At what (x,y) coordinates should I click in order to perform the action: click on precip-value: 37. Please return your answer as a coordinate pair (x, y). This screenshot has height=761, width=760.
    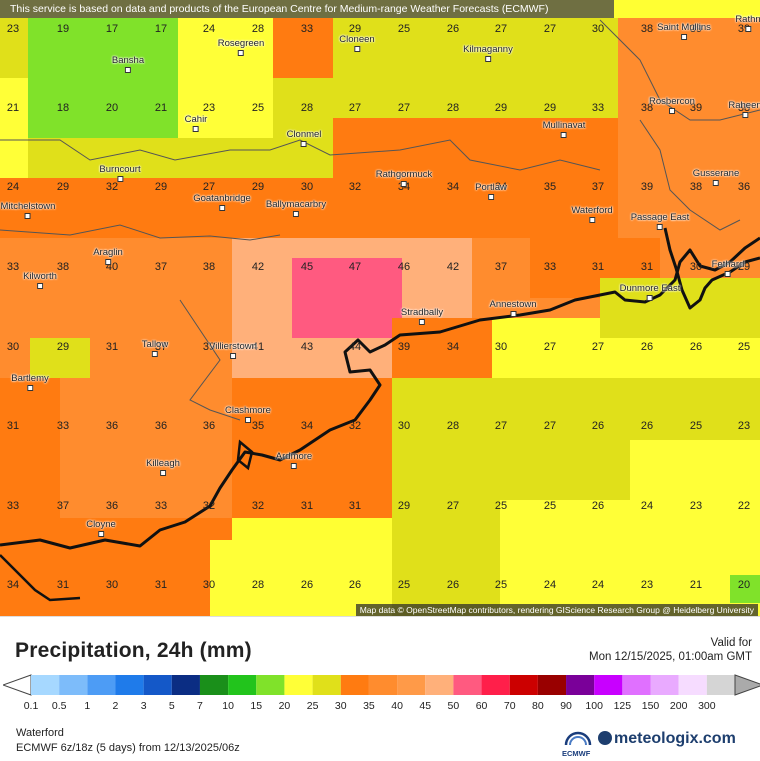
    Looking at the image, I should click on (501, 267).